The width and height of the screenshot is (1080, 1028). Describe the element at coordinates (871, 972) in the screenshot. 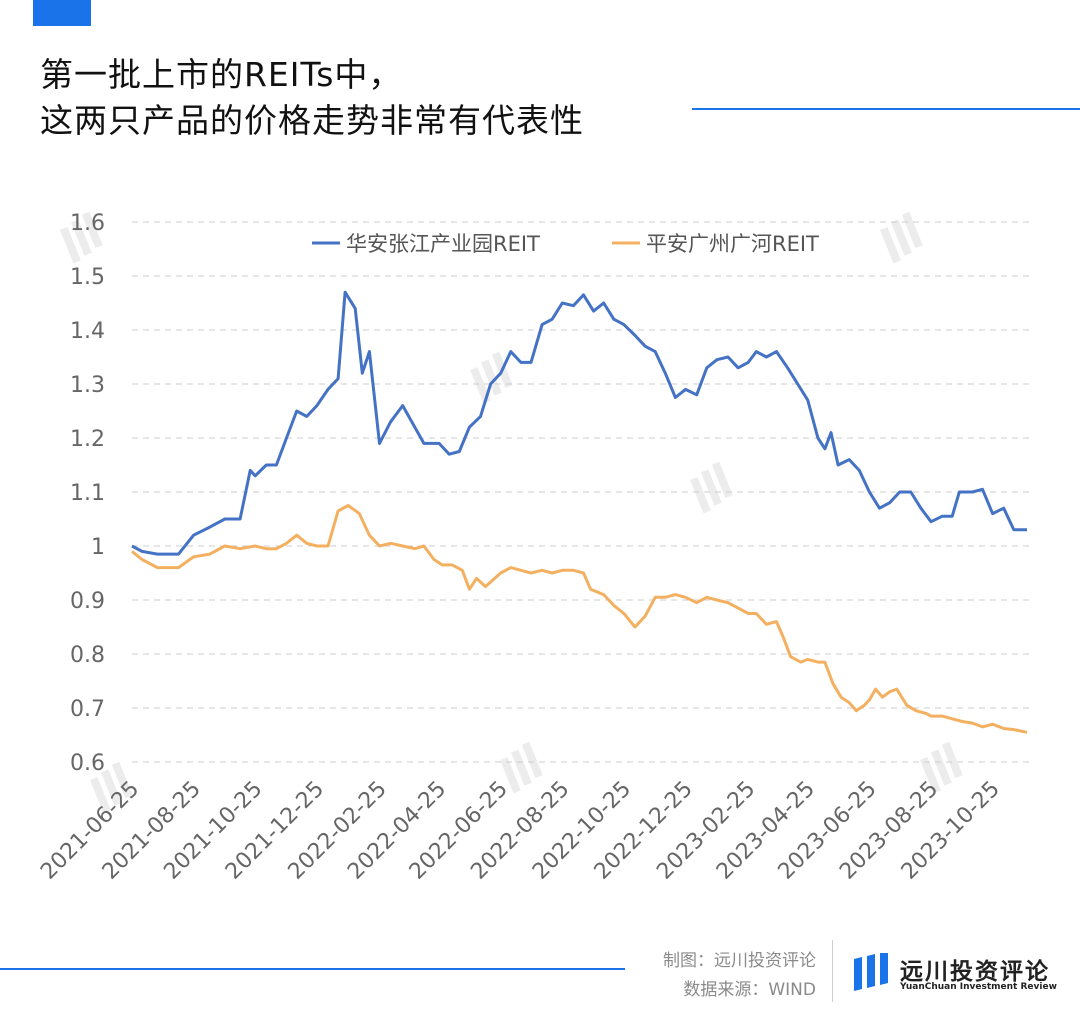

I see `brand-logo-icon` at that location.